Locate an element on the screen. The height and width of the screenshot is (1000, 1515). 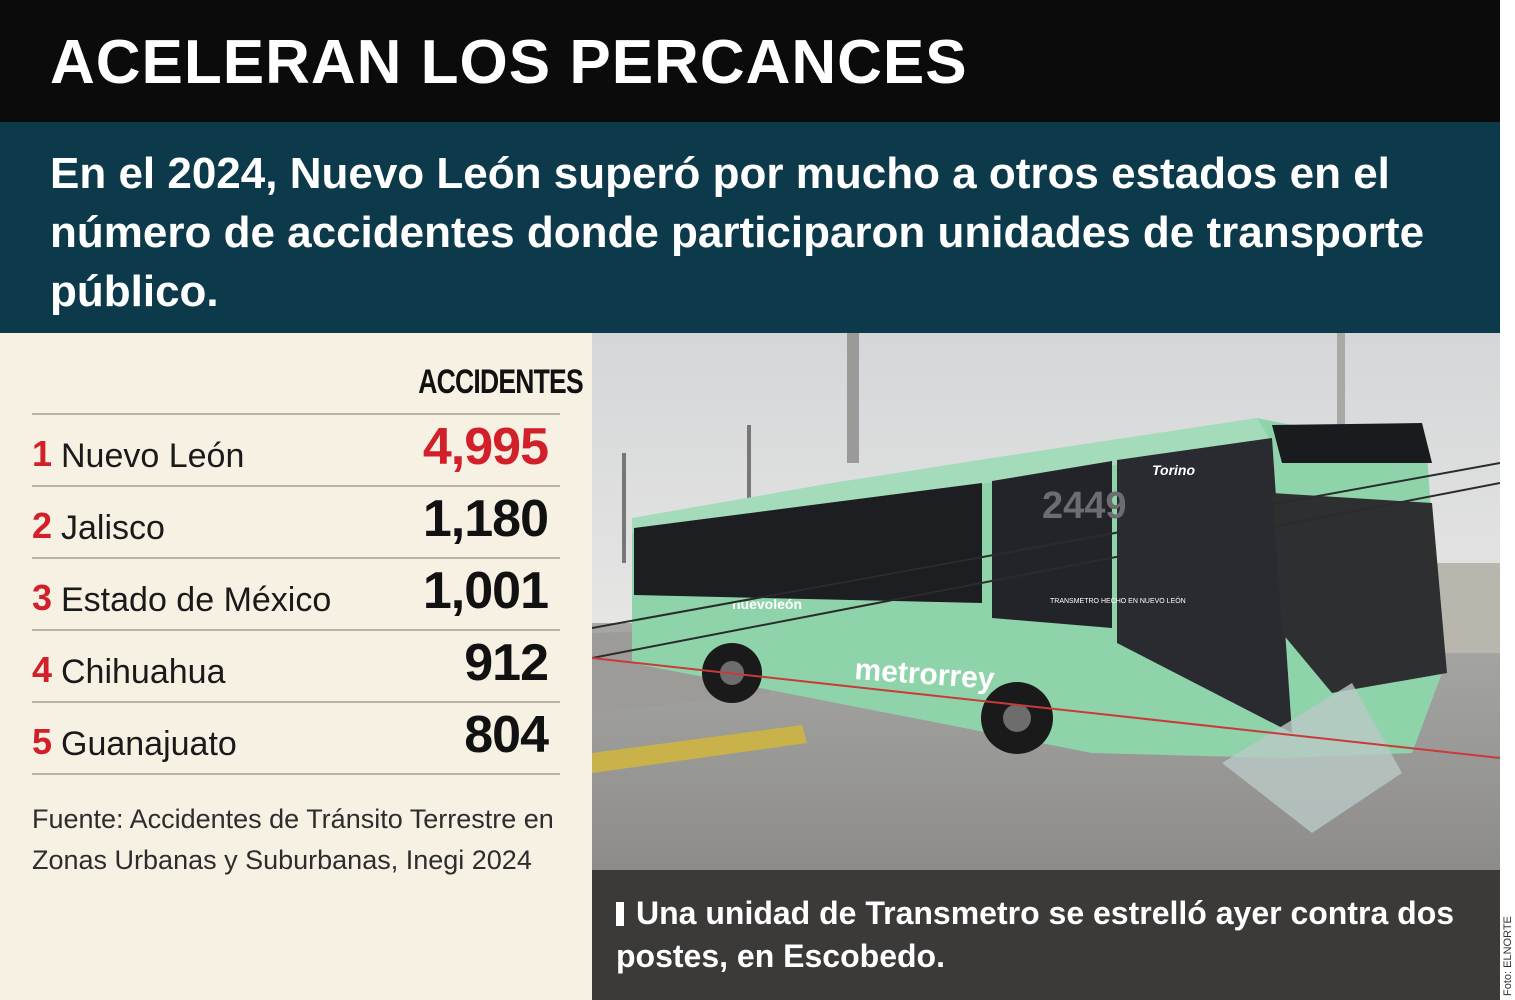
state-name: Jalisco is located at coordinates (113, 528).